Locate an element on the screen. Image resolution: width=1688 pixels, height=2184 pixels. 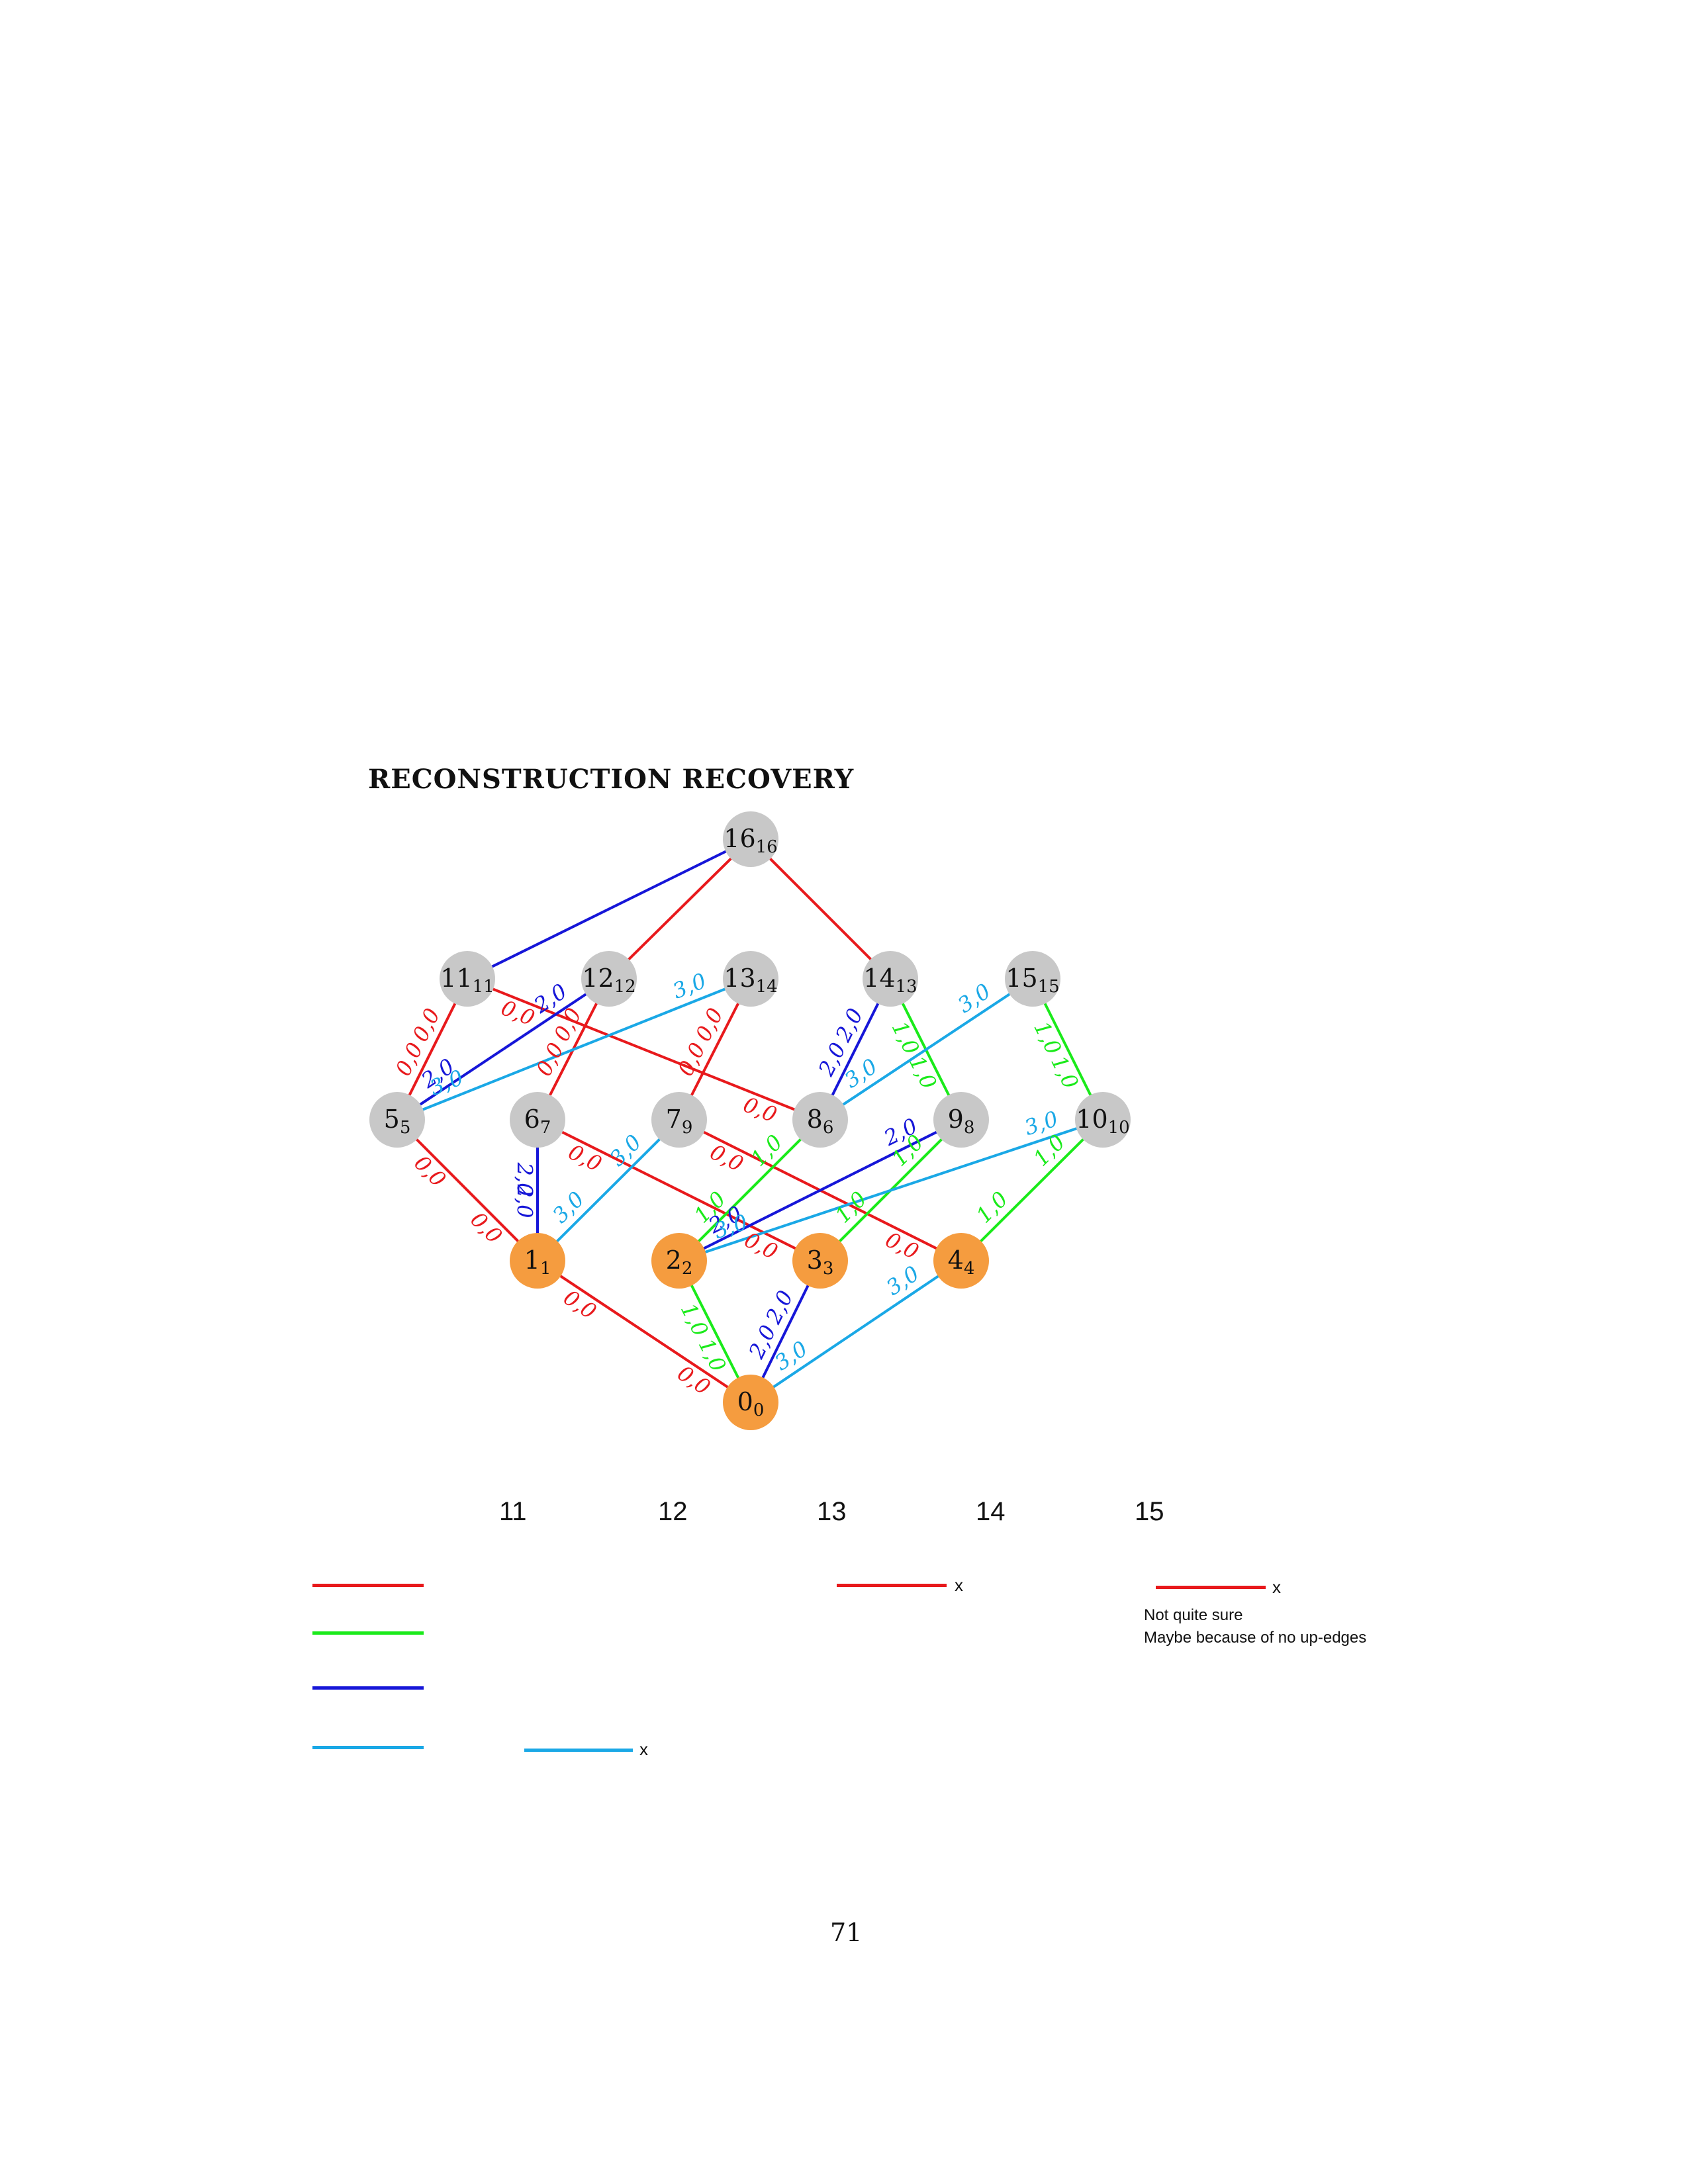
column-number-12: 12 is located at coordinates (673, 1512).